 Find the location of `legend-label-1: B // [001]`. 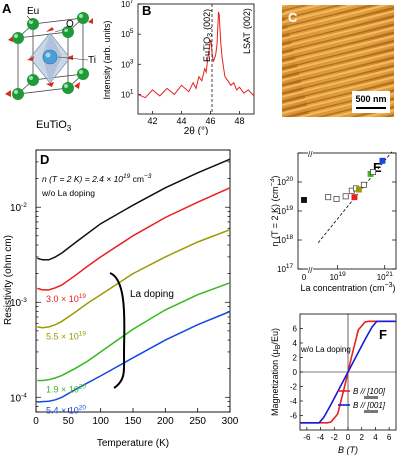

legend-label-1: B // [001] is located at coordinates (369, 405).